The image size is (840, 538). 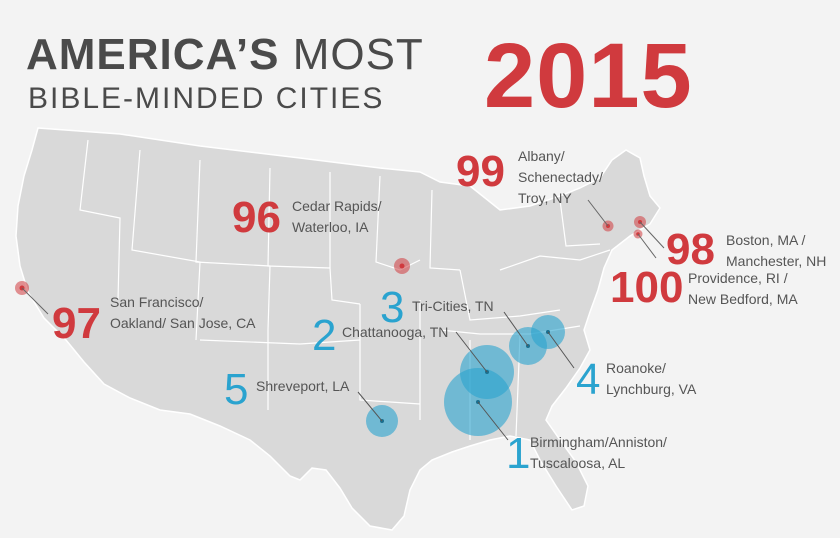 What do you see at coordinates (76, 323) in the screenshot?
I see `rank-97: 97` at bounding box center [76, 323].